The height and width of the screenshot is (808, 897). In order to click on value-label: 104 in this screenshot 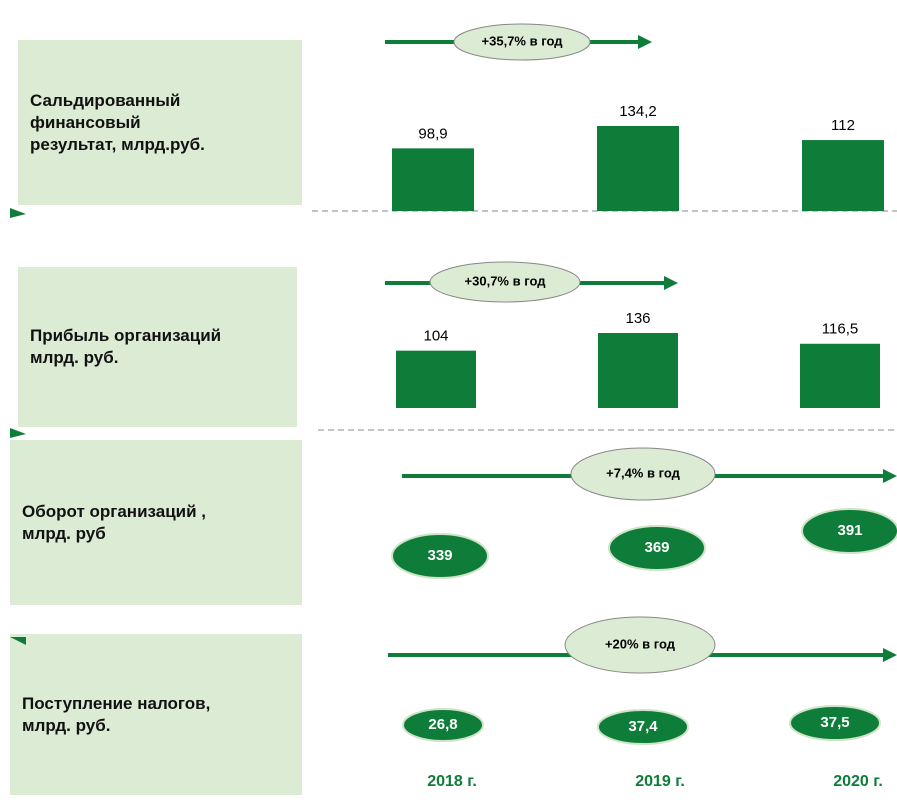, I will do `click(435, 336)`.